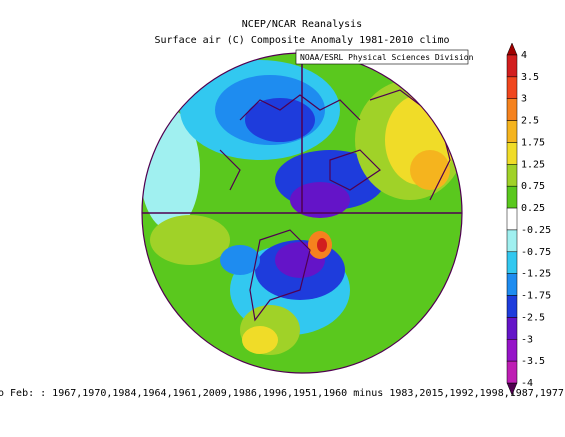  I want to click on colorbar-label: 1.75, so click(533, 142).